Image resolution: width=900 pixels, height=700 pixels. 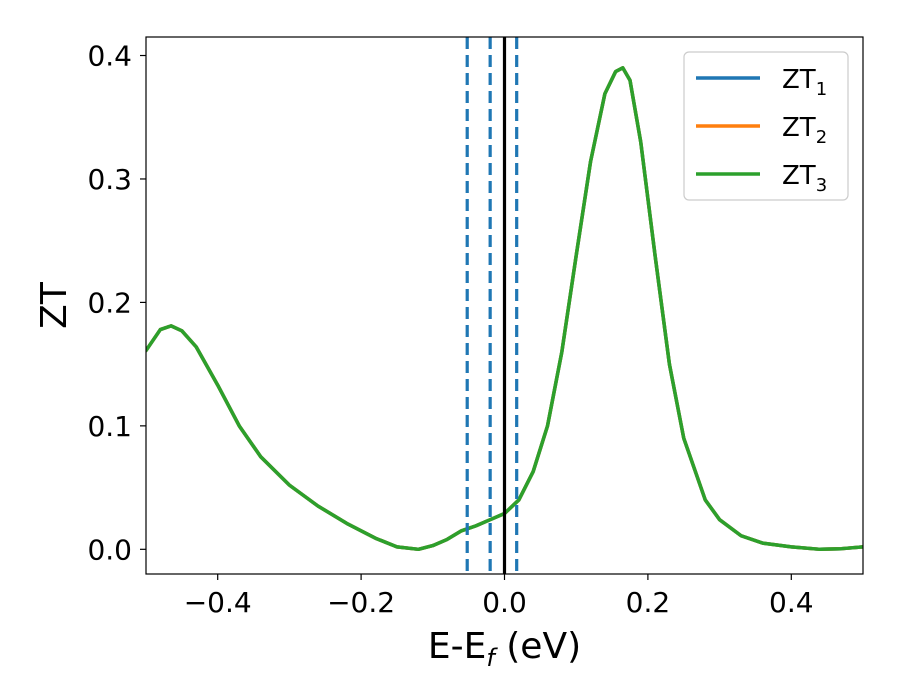 What do you see at coordinates (54, 305) in the screenshot?
I see `y-axis-label: ZT` at bounding box center [54, 305].